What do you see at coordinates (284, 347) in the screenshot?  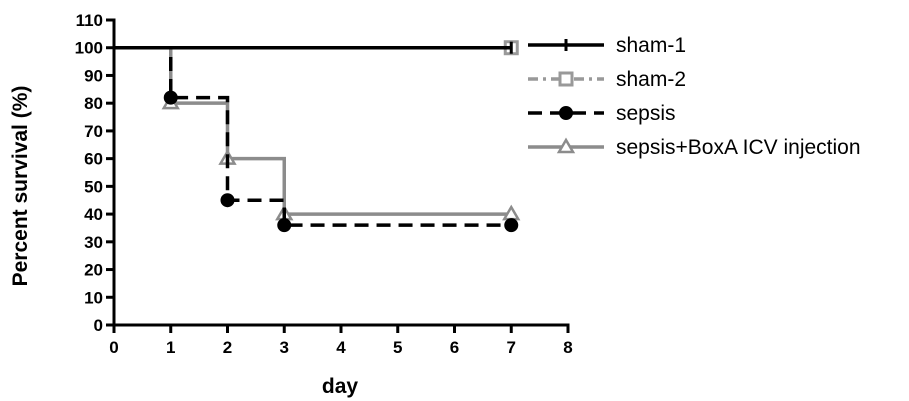 I see `x-tick-label: 3` at bounding box center [284, 347].